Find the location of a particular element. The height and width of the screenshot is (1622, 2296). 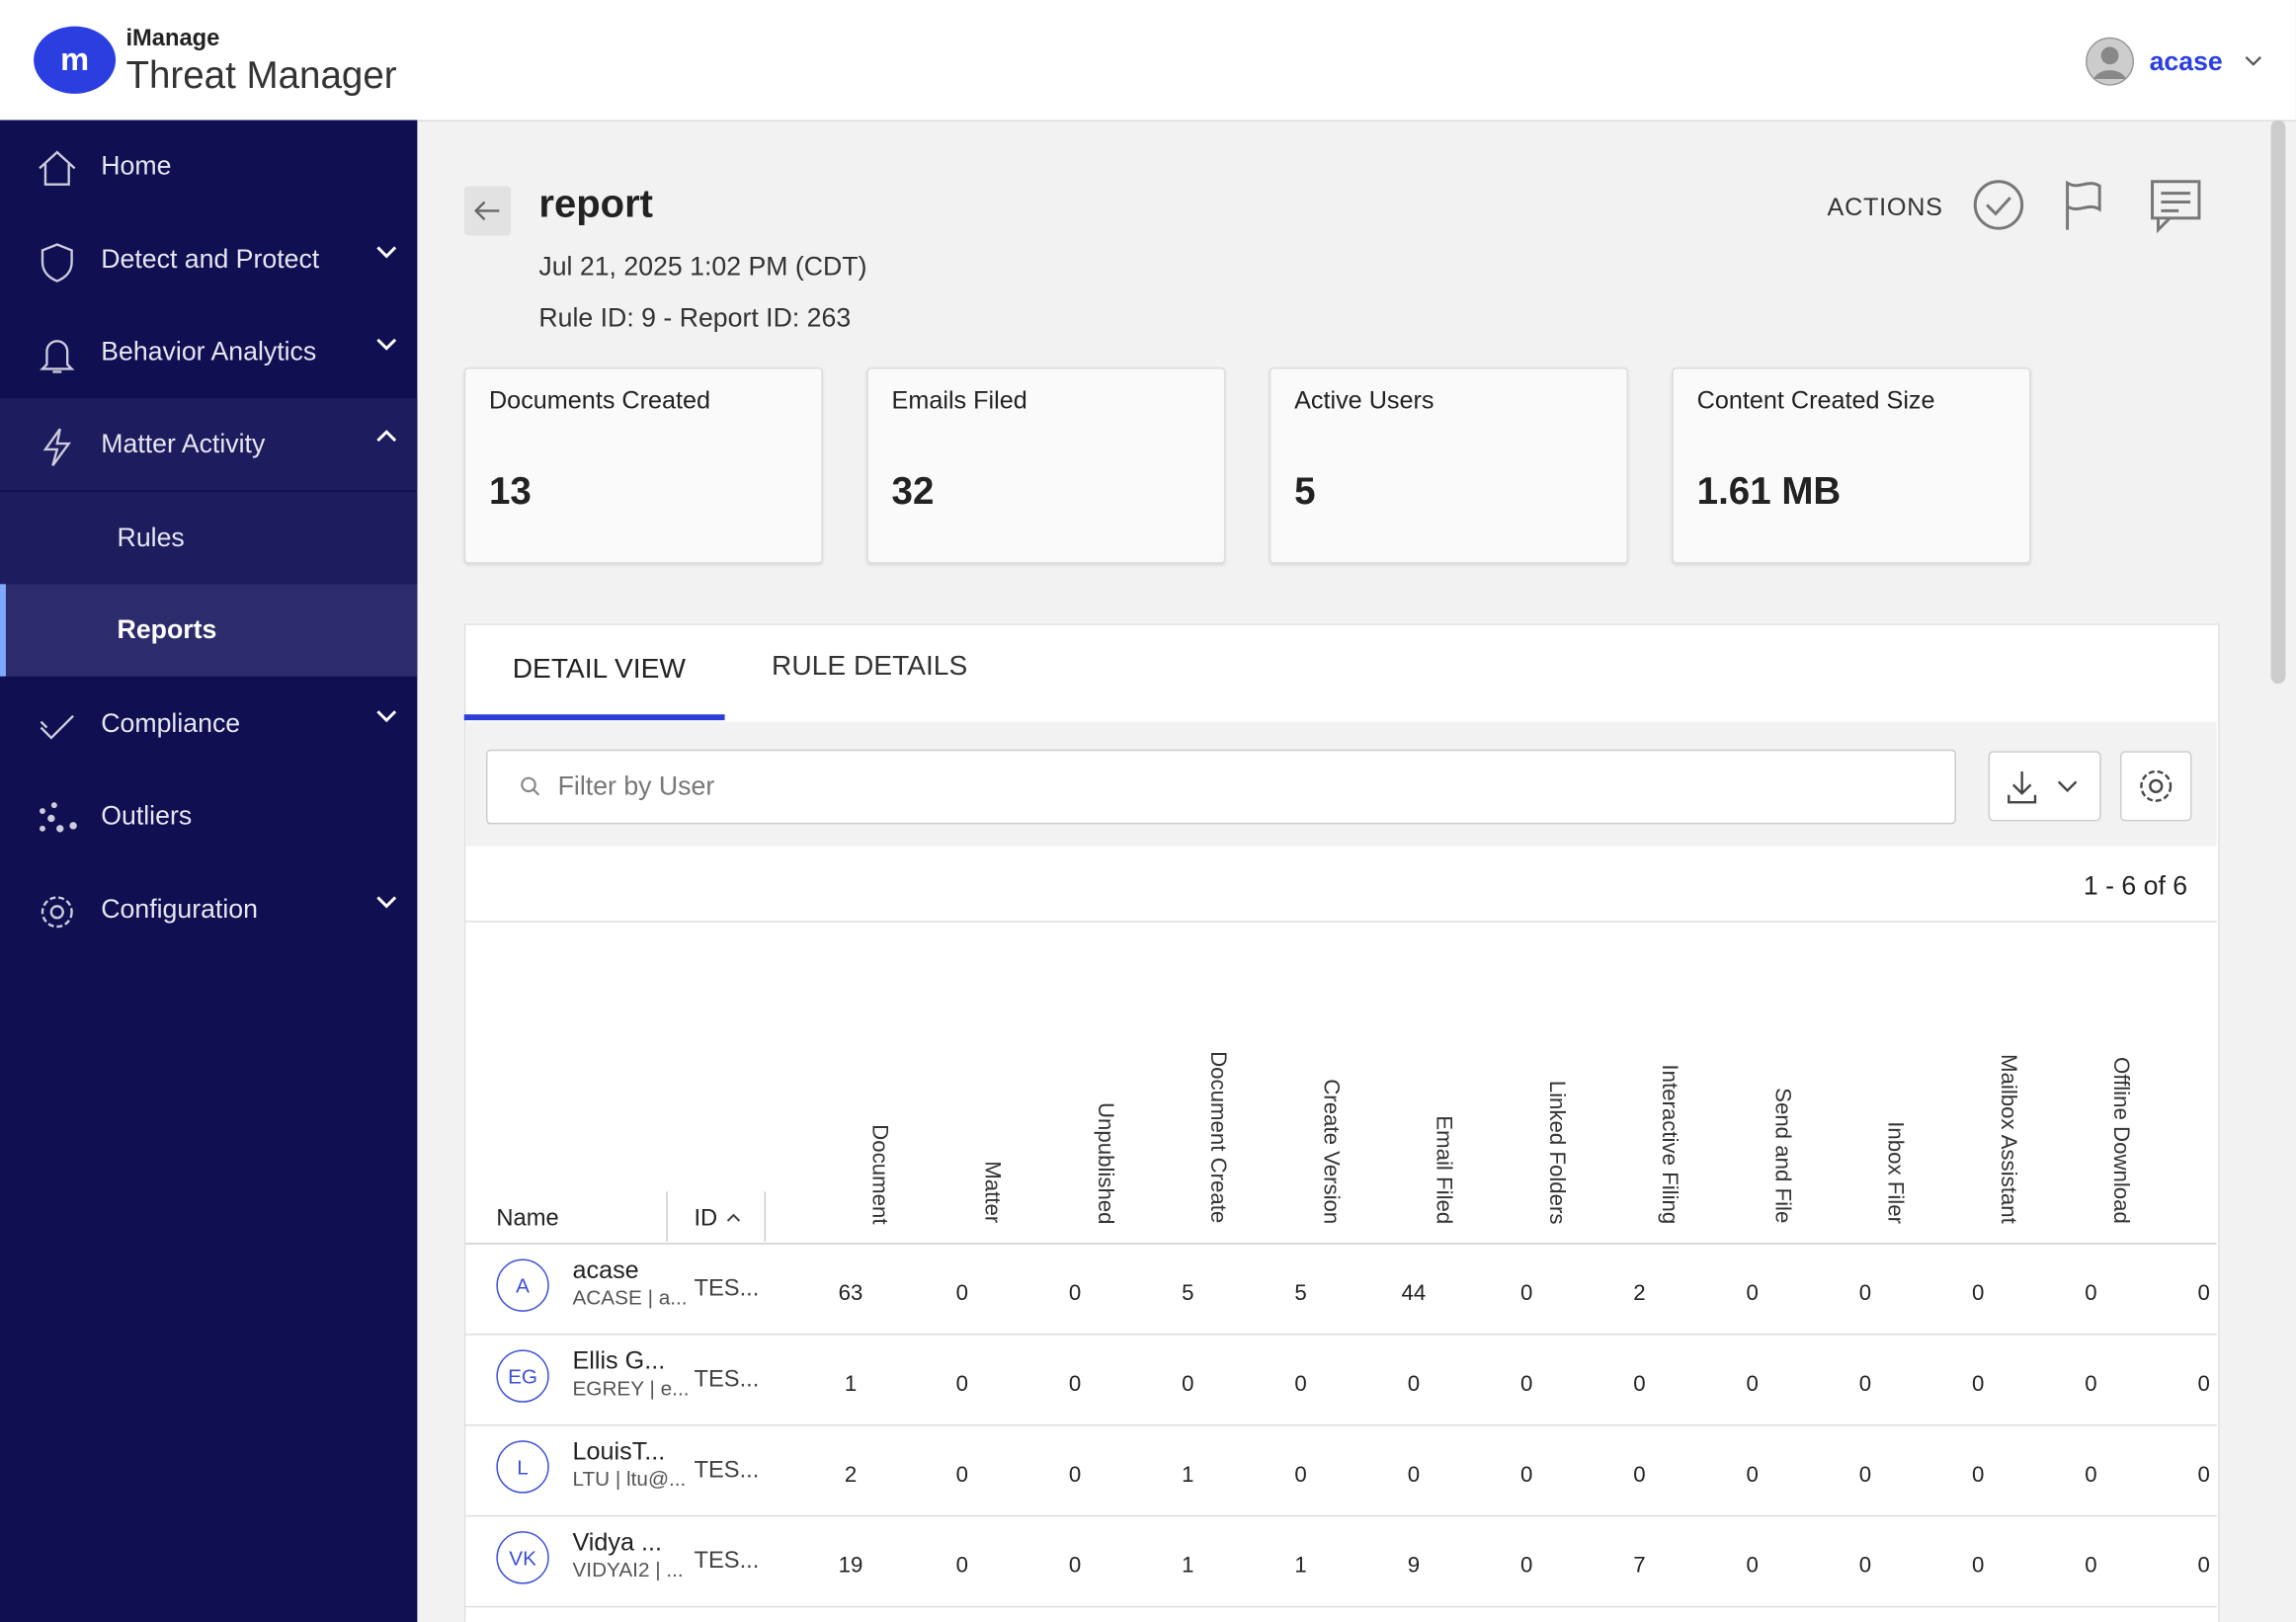

stat-card: Active Users 5 is located at coordinates (1448, 465).